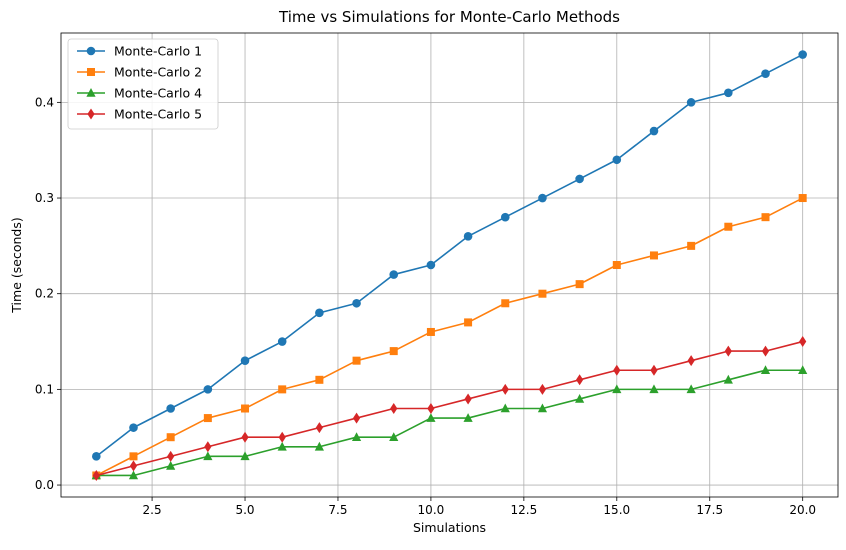 This screenshot has width=846, height=550. I want to click on x-tick-label: 10.0, so click(431, 510).